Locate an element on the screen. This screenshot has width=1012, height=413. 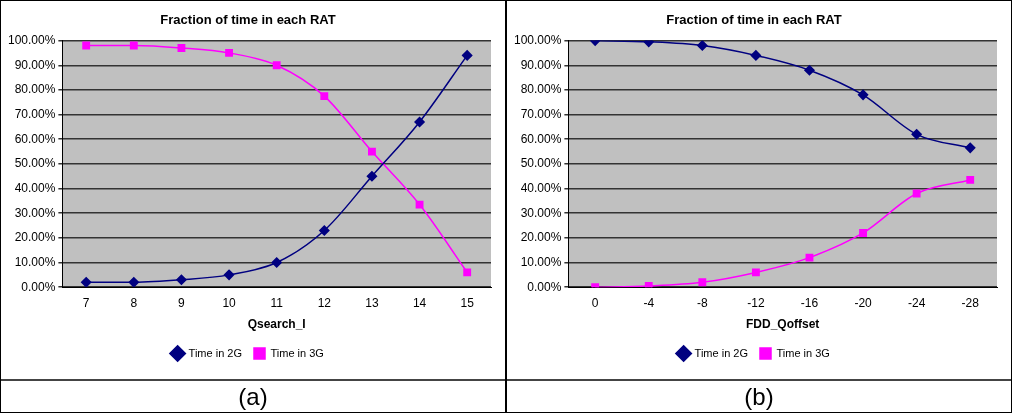
x-tick-label: 14 is located at coordinates (419, 302).